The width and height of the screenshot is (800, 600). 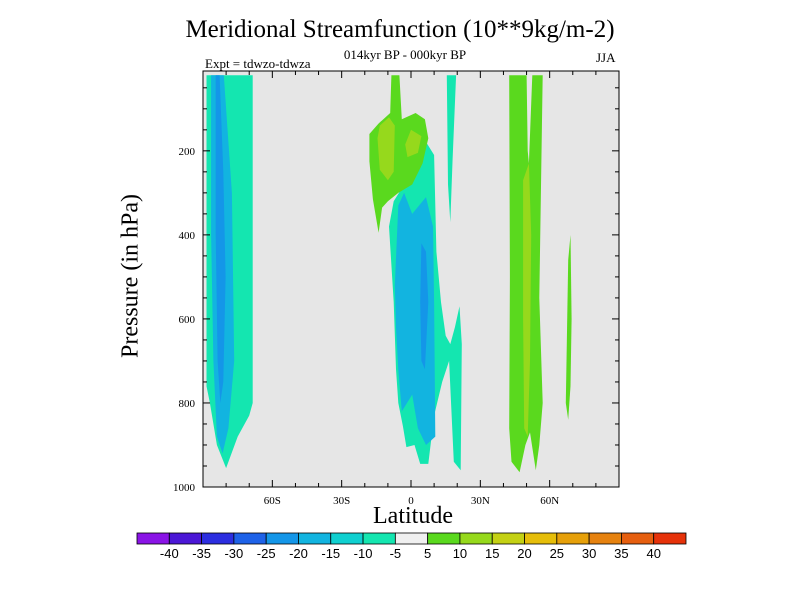 I want to click on x-tick-label: 60N, so click(x=549, y=501).